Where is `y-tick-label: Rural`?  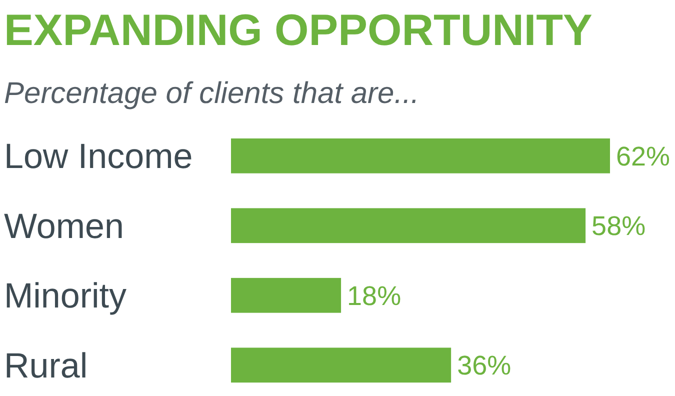
y-tick-label: Rural is located at coordinates (46, 366).